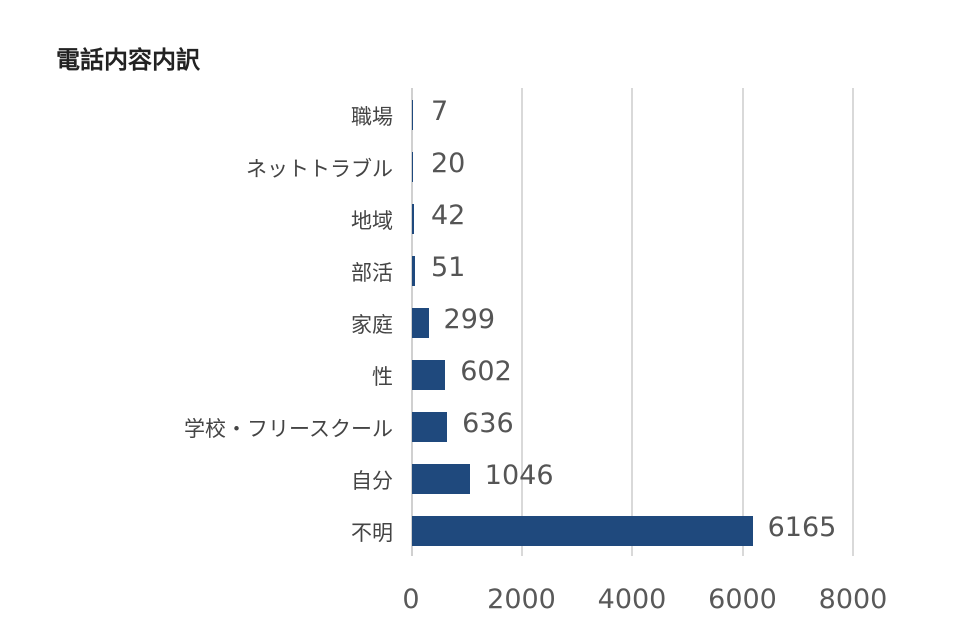 The width and height of the screenshot is (960, 640). I want to click on category-label: 部活, so click(372, 273).